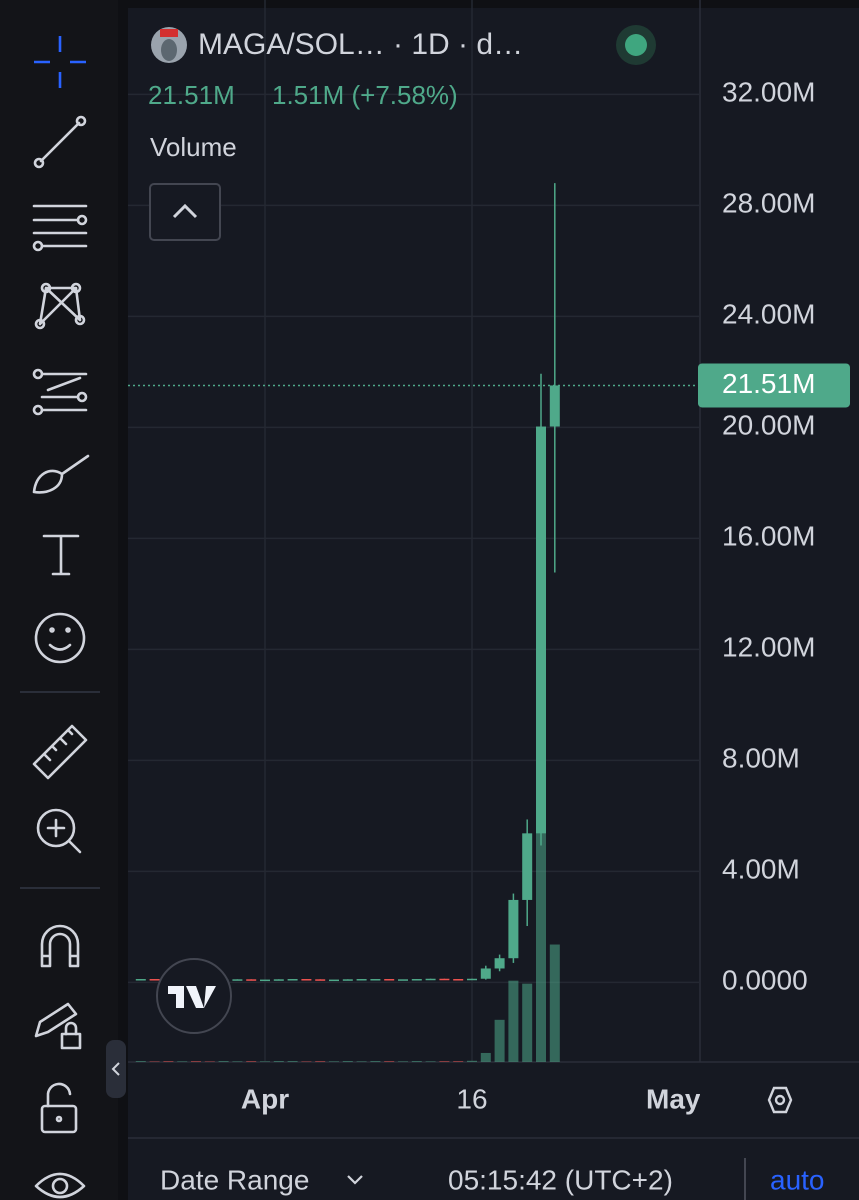 The image size is (859, 1200). I want to click on fib-tool, so click(60, 228).